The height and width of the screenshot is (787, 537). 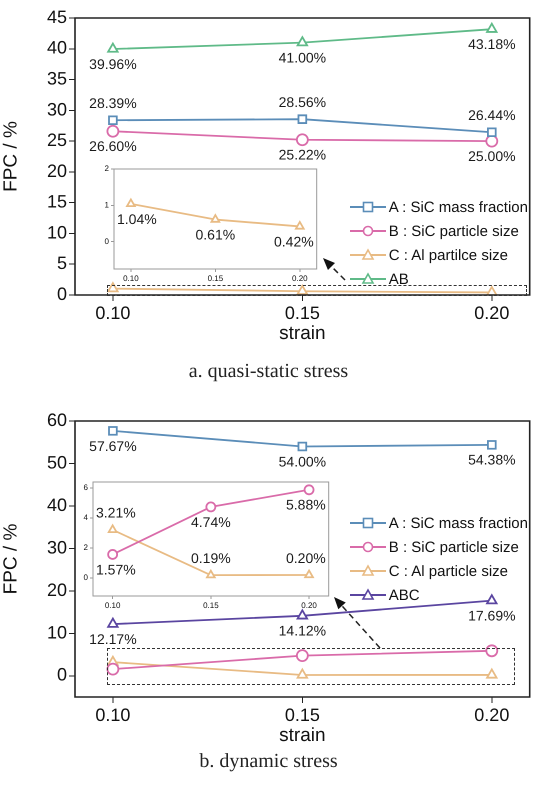 What do you see at coordinates (113, 638) in the screenshot?
I see `data-label: 12.17%` at bounding box center [113, 638].